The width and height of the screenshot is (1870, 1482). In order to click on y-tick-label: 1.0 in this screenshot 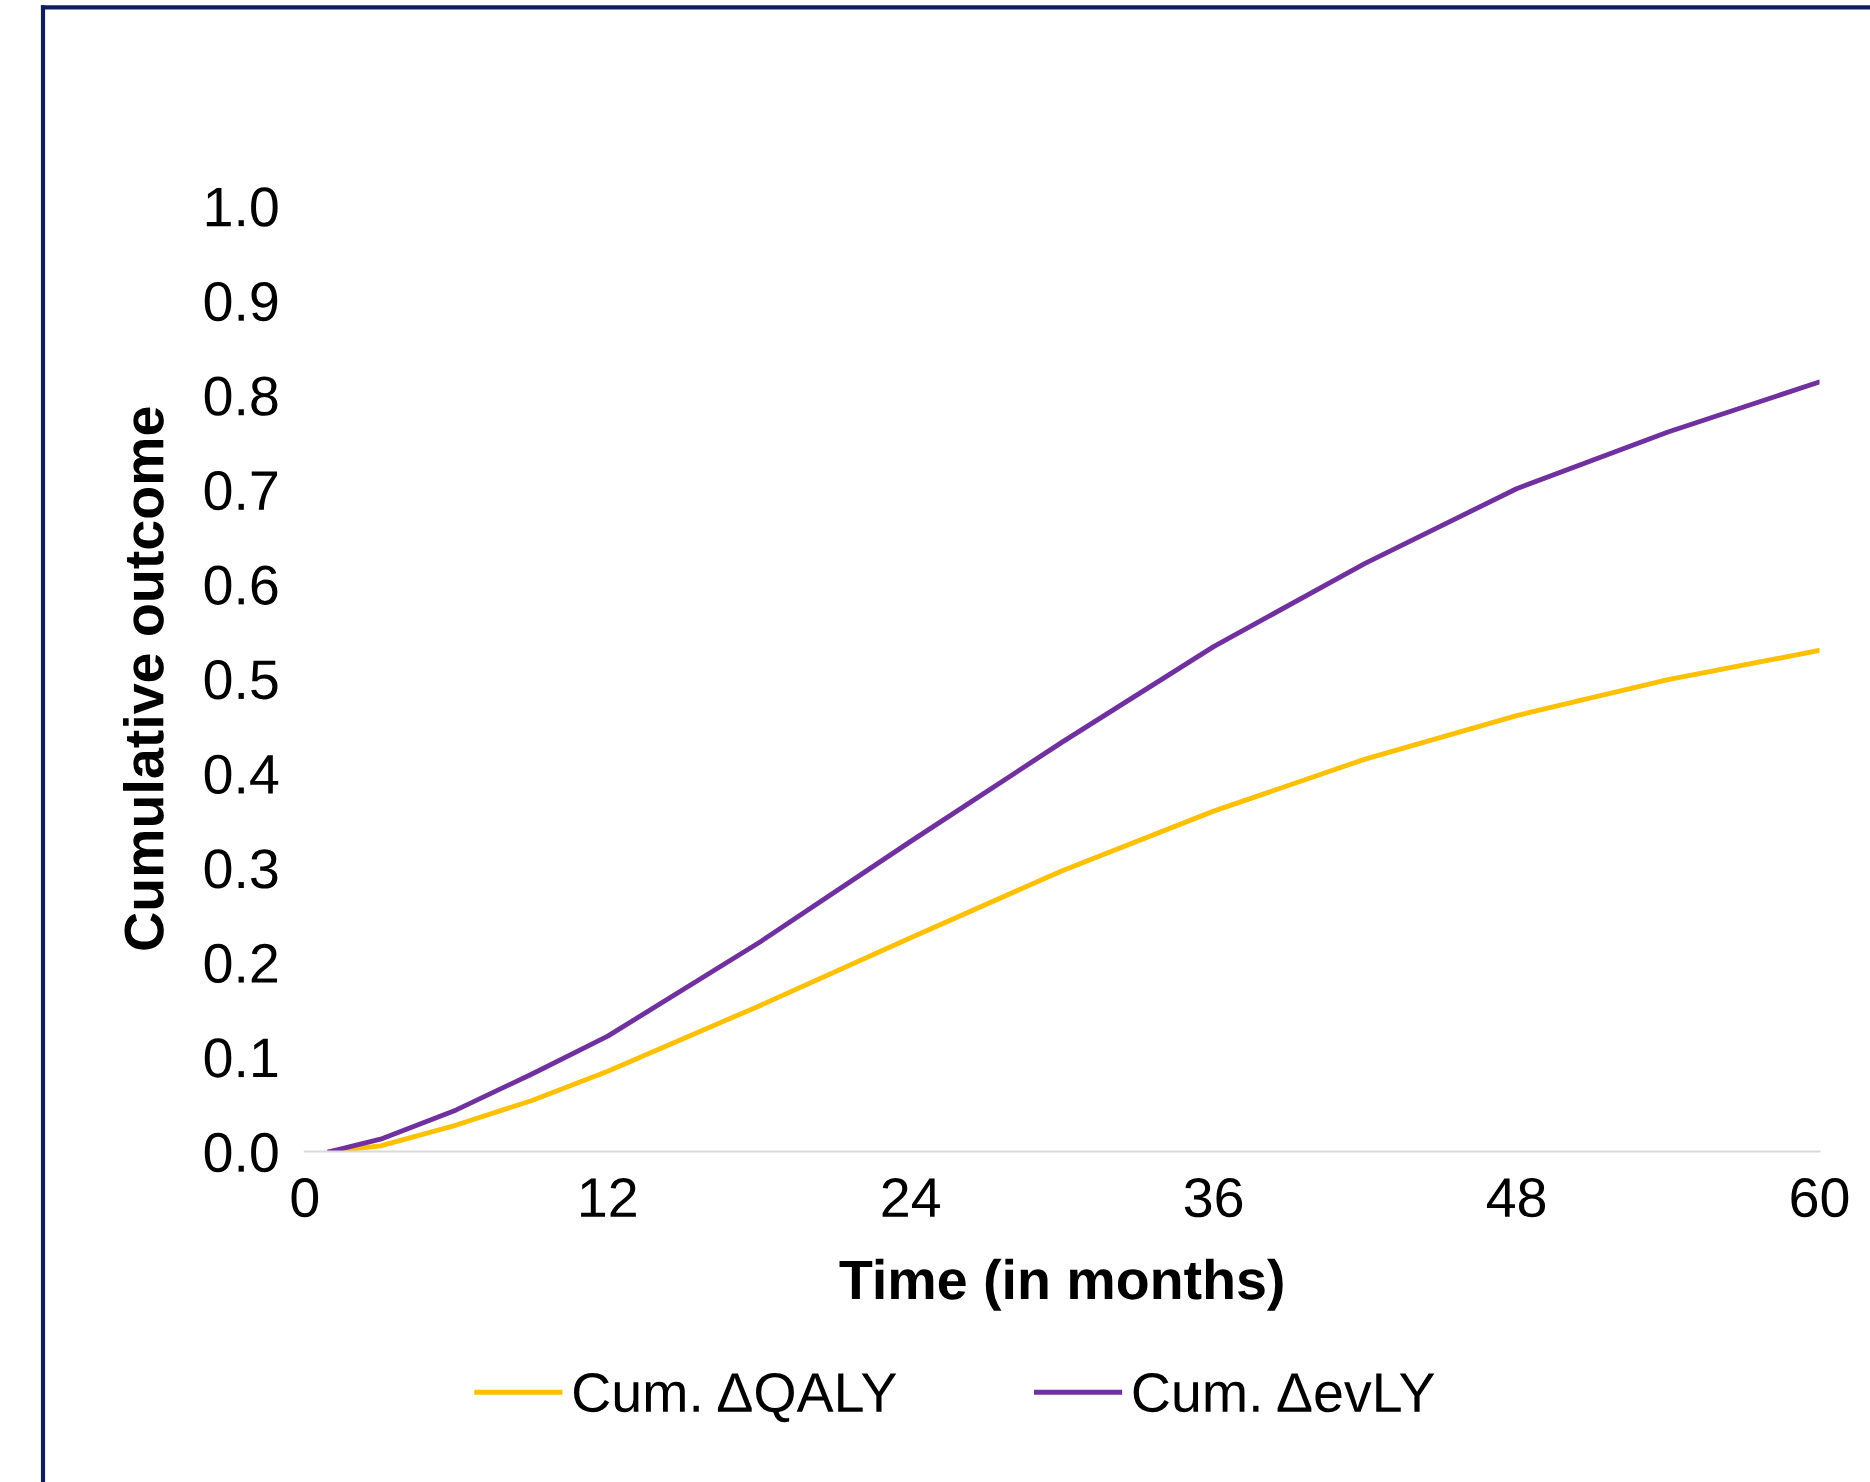, I will do `click(242, 207)`.